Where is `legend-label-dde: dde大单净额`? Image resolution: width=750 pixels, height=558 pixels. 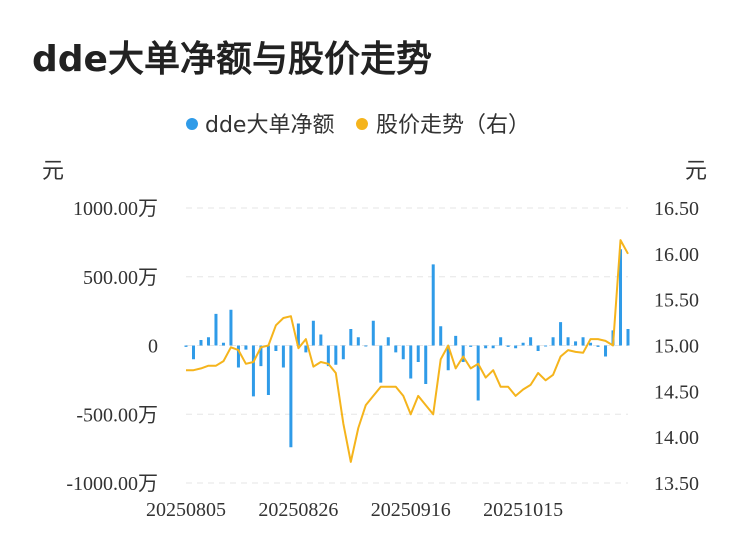 legend-label-dde: dde大单净额 is located at coordinates (269, 125).